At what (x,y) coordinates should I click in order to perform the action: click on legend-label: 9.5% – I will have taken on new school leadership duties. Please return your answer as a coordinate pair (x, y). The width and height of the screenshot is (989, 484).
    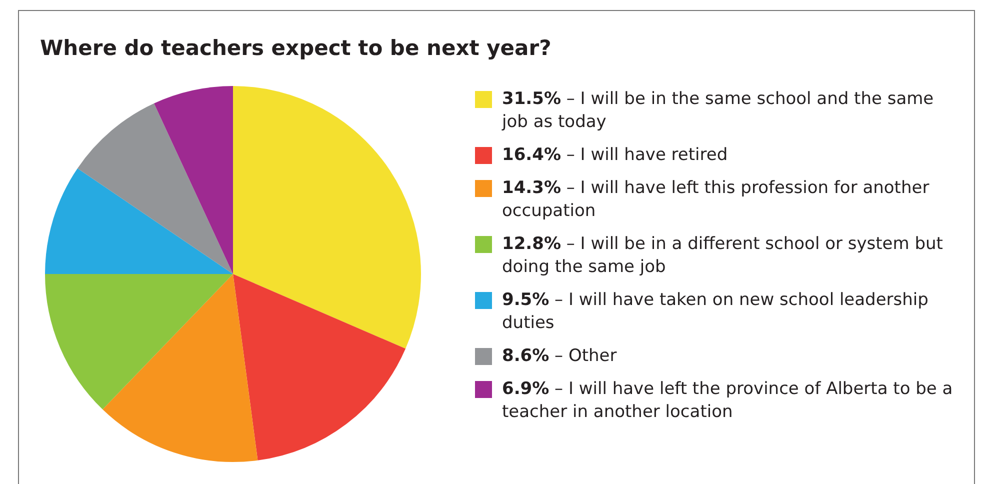
    Looking at the image, I should click on (716, 312).